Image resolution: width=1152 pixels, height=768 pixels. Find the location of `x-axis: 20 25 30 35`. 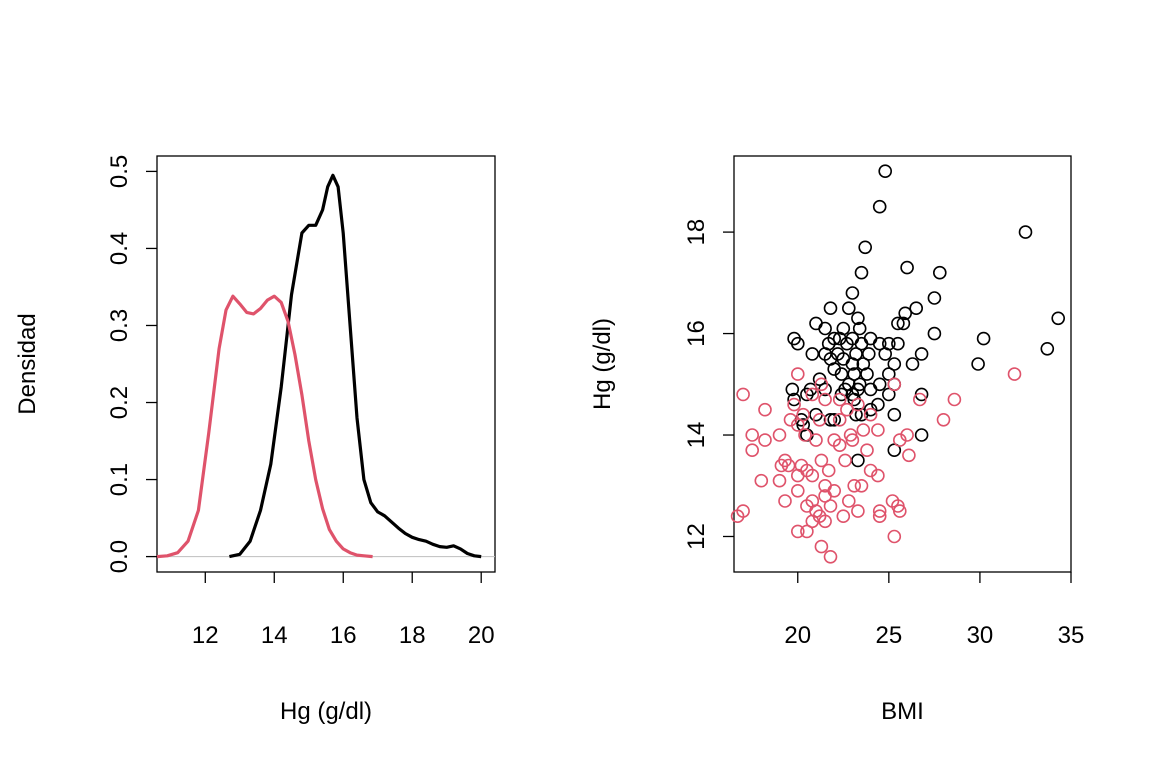

x-axis: 20 25 30 35 is located at coordinates (934, 610).